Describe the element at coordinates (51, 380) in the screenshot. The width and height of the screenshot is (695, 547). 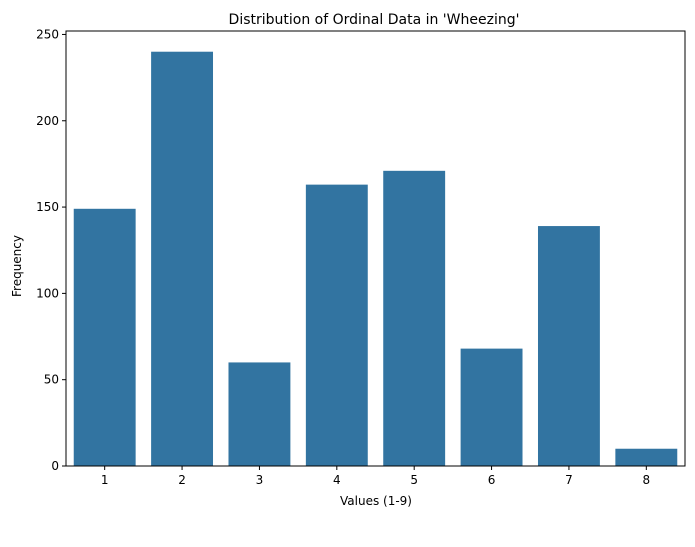
I see `y-tick-label: 50` at that location.